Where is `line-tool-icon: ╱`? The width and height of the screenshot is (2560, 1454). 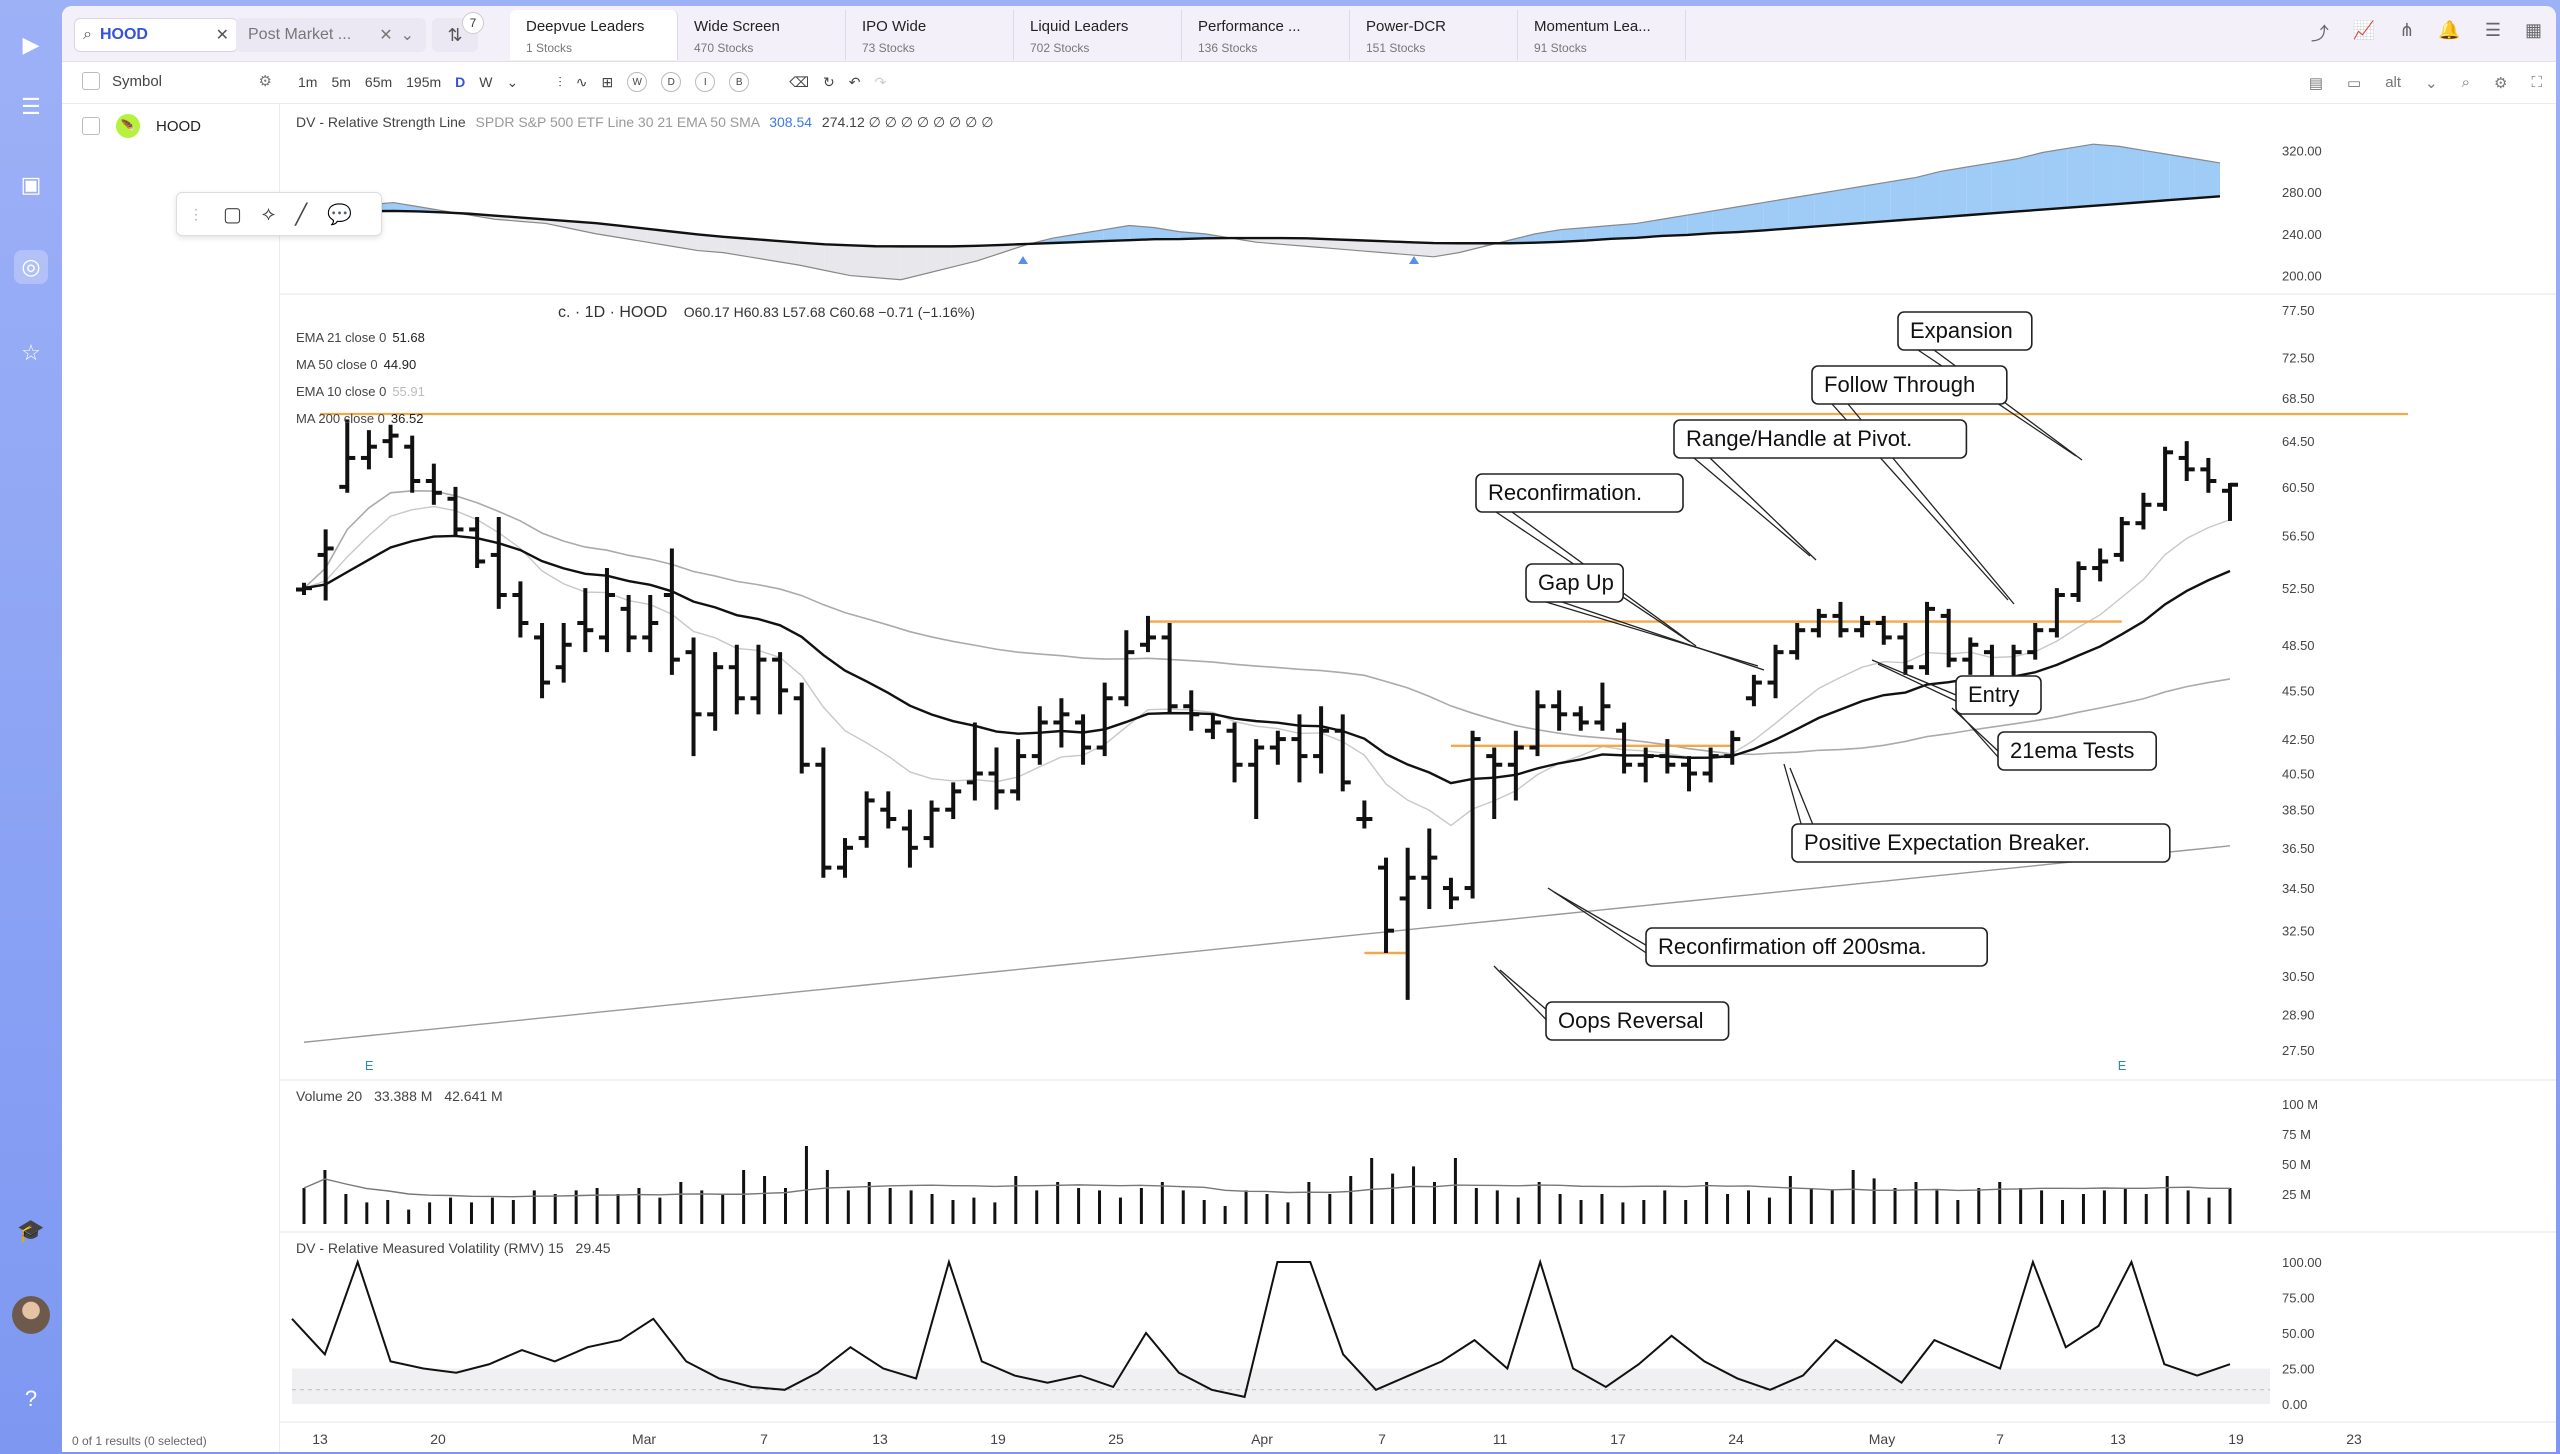 line-tool-icon: ╱ is located at coordinates (301, 214).